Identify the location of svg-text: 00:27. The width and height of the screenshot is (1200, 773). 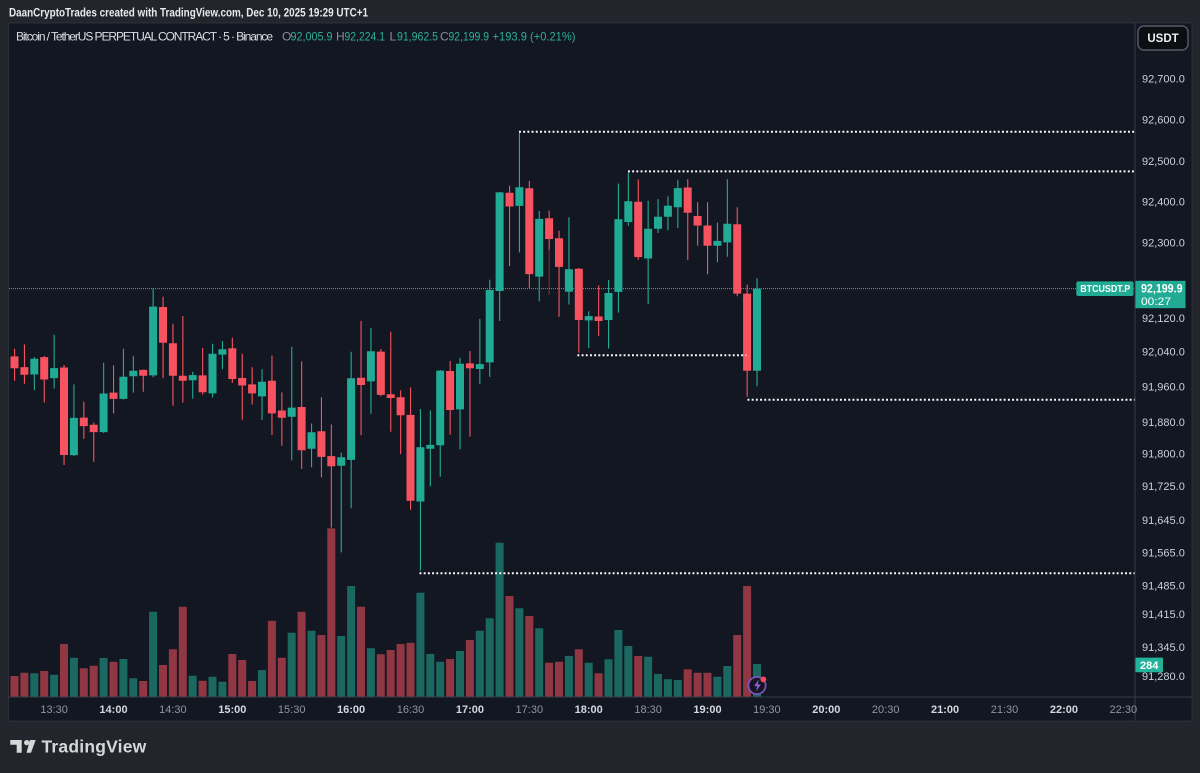
(1156, 302).